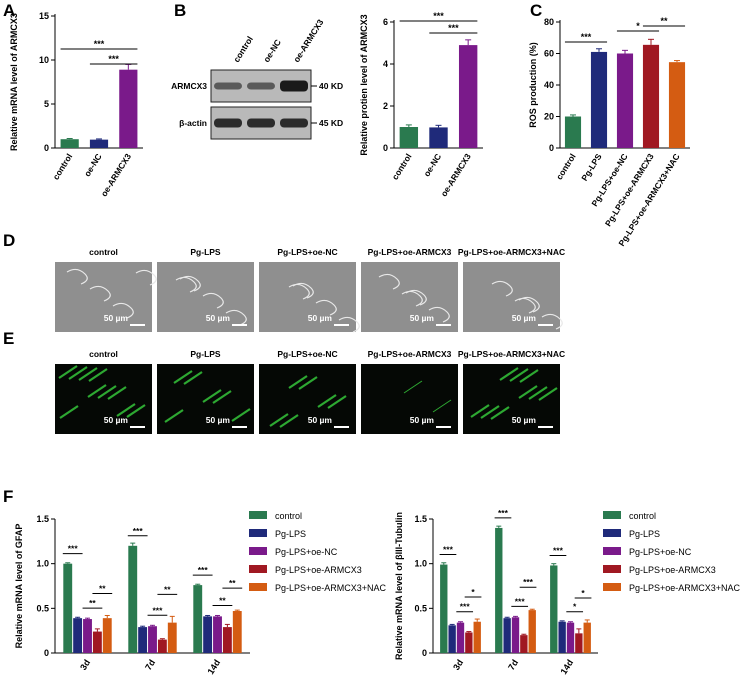 The height and width of the screenshot is (679, 740). Describe the element at coordinates (511, 354) in the screenshot. I see `image-column-label: Pg-LPS+oe-ARMCX3+NAC` at that location.